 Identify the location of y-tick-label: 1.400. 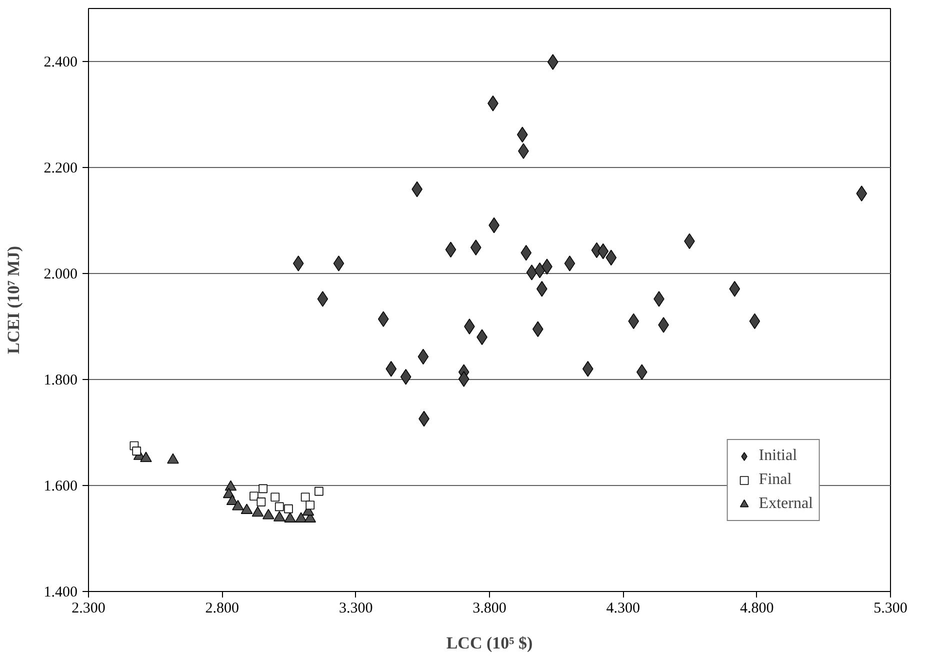
(61, 592).